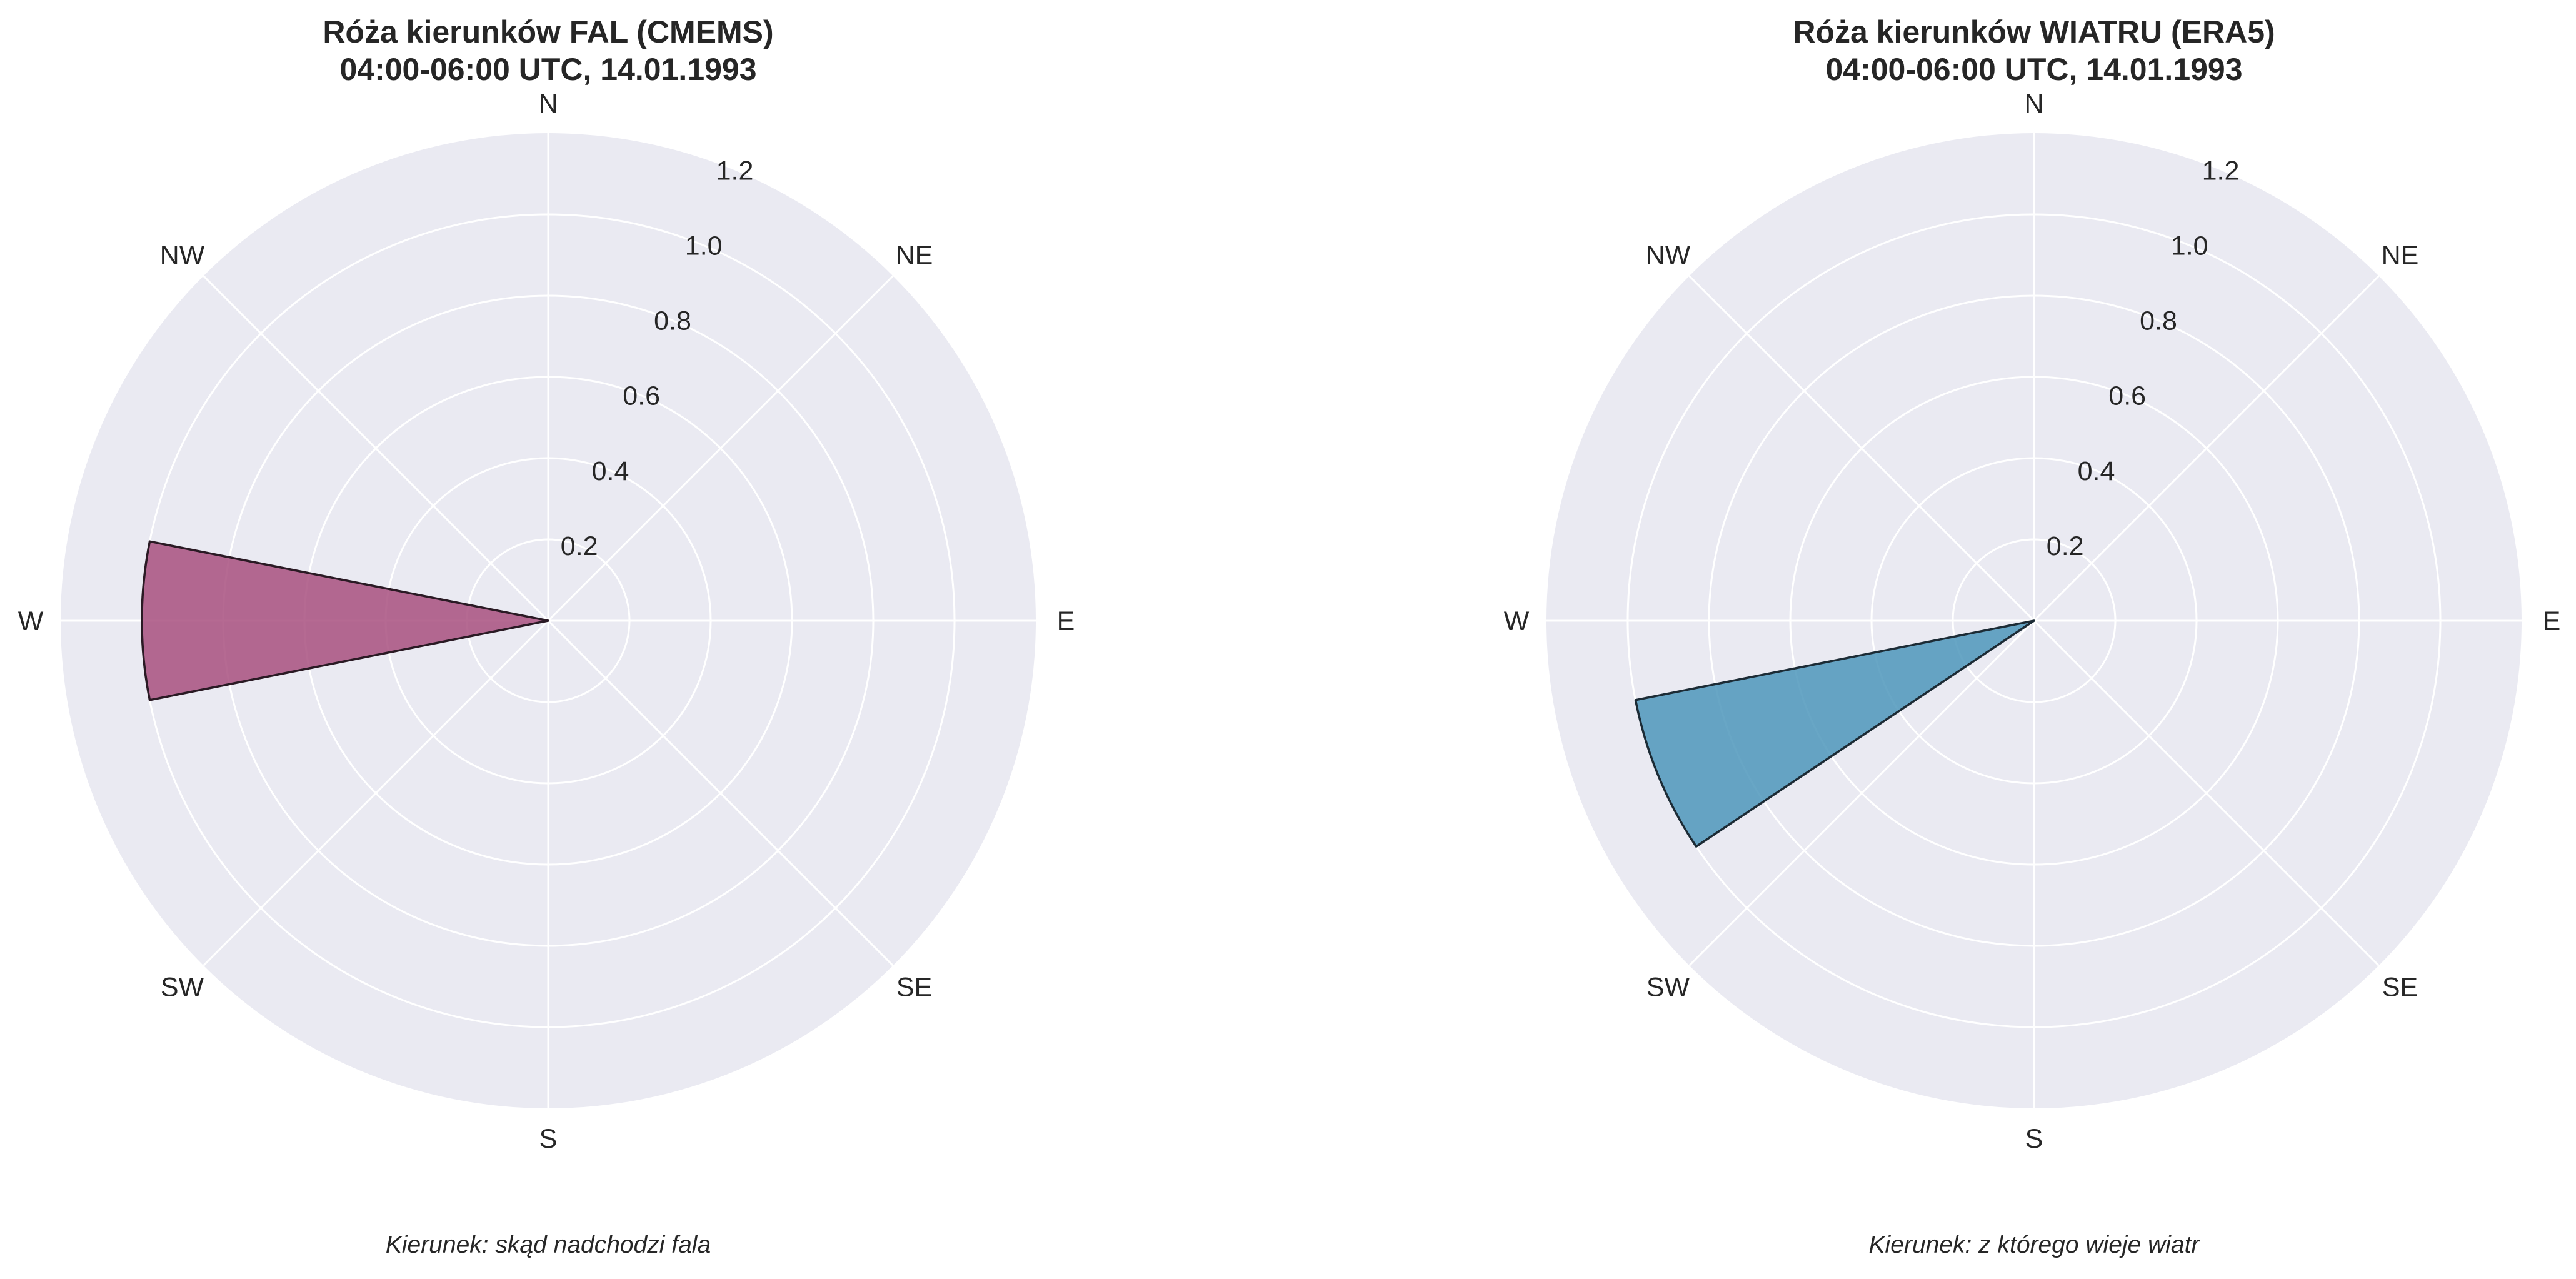 Image resolution: width=2576 pixels, height=1279 pixels. Describe the element at coordinates (2221, 171) in the screenshot. I see `wind-rose-tick-1-2: 1.2` at that location.